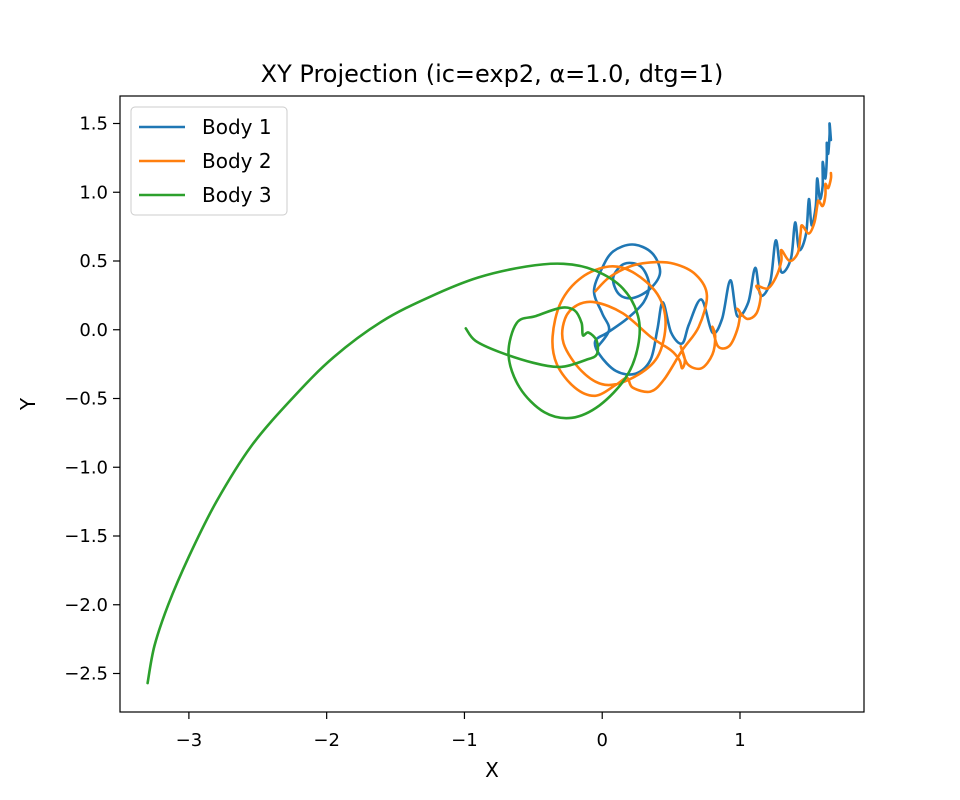 The width and height of the screenshot is (960, 800). Describe the element at coordinates (86, 674) in the screenshot. I see `y-tick-label: −2.5` at that location.